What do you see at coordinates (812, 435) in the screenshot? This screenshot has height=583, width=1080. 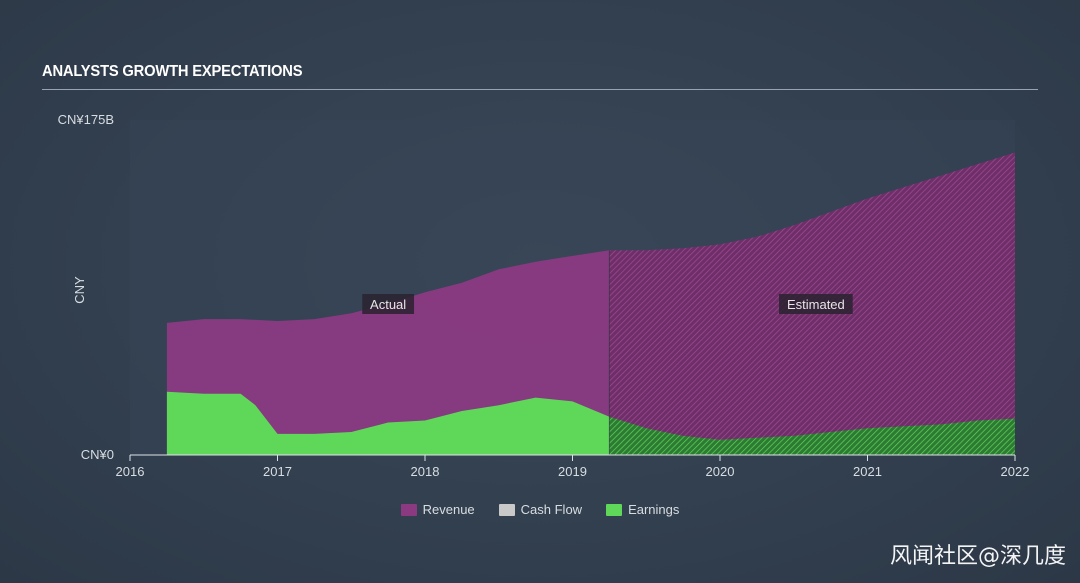 I see `series-earnings-estimated-area` at bounding box center [812, 435].